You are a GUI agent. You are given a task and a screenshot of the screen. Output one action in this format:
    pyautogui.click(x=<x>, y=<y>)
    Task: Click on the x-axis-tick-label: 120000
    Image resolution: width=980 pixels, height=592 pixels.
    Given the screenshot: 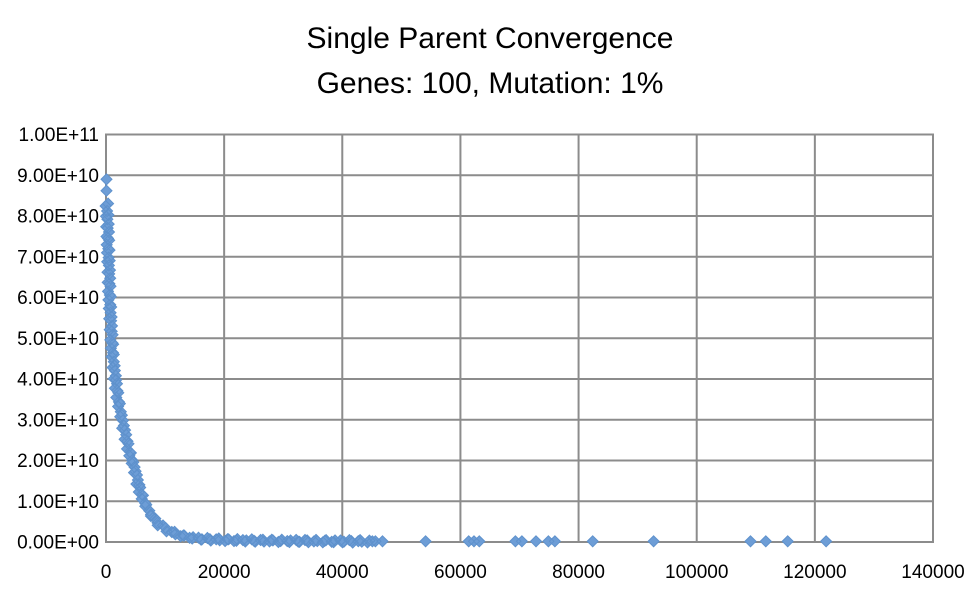 What is the action you would take?
    pyautogui.click(x=814, y=572)
    